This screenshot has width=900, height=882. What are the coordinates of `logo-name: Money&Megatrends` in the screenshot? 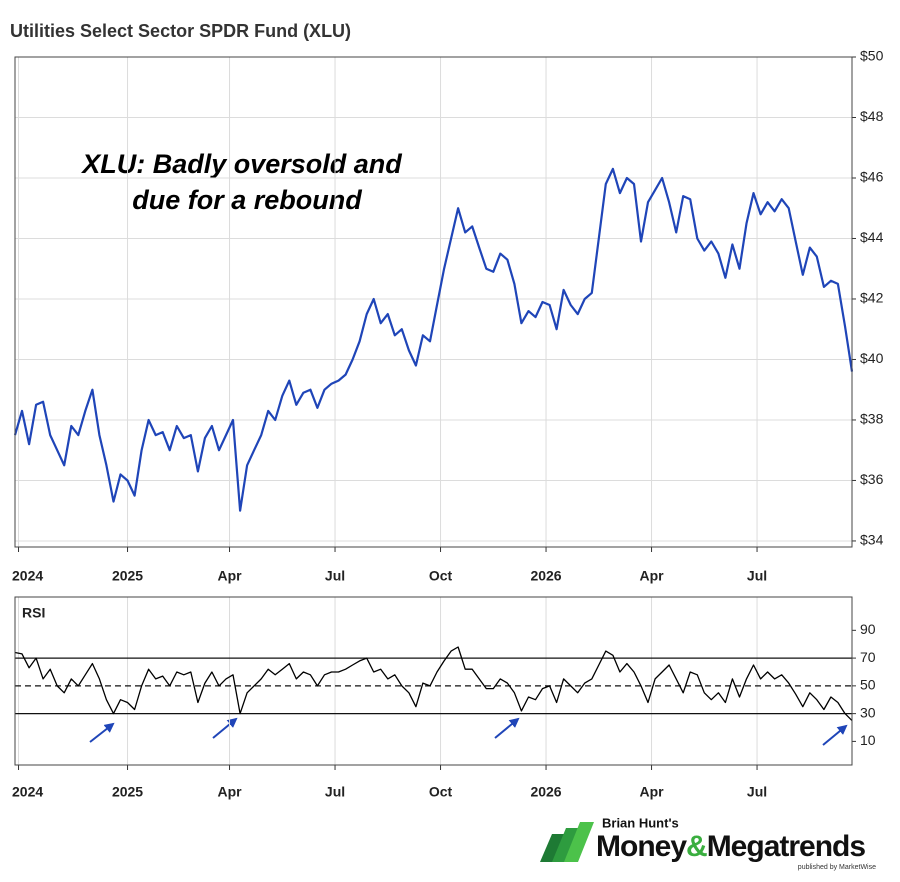 It's located at (730, 846).